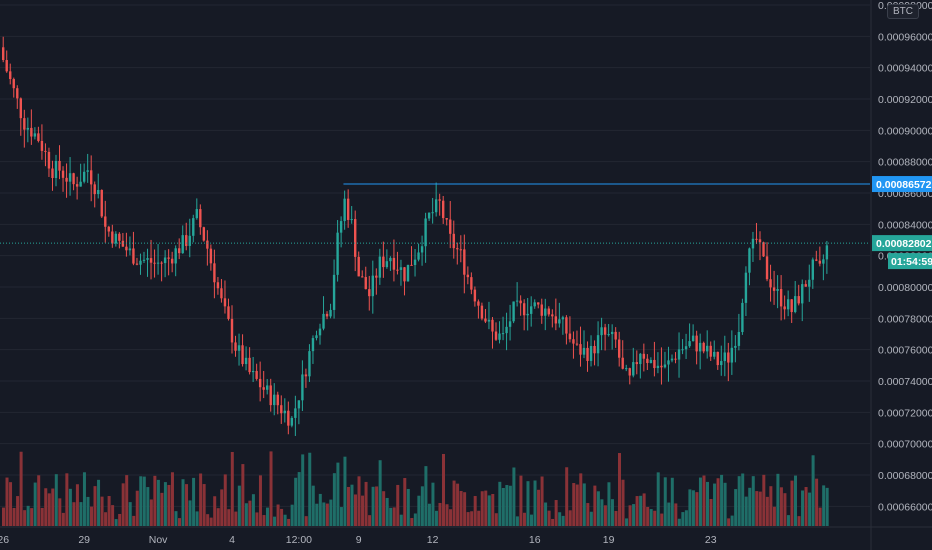  What do you see at coordinates (903, 11) in the screenshot?
I see `currency-badge: BTC` at bounding box center [903, 11].